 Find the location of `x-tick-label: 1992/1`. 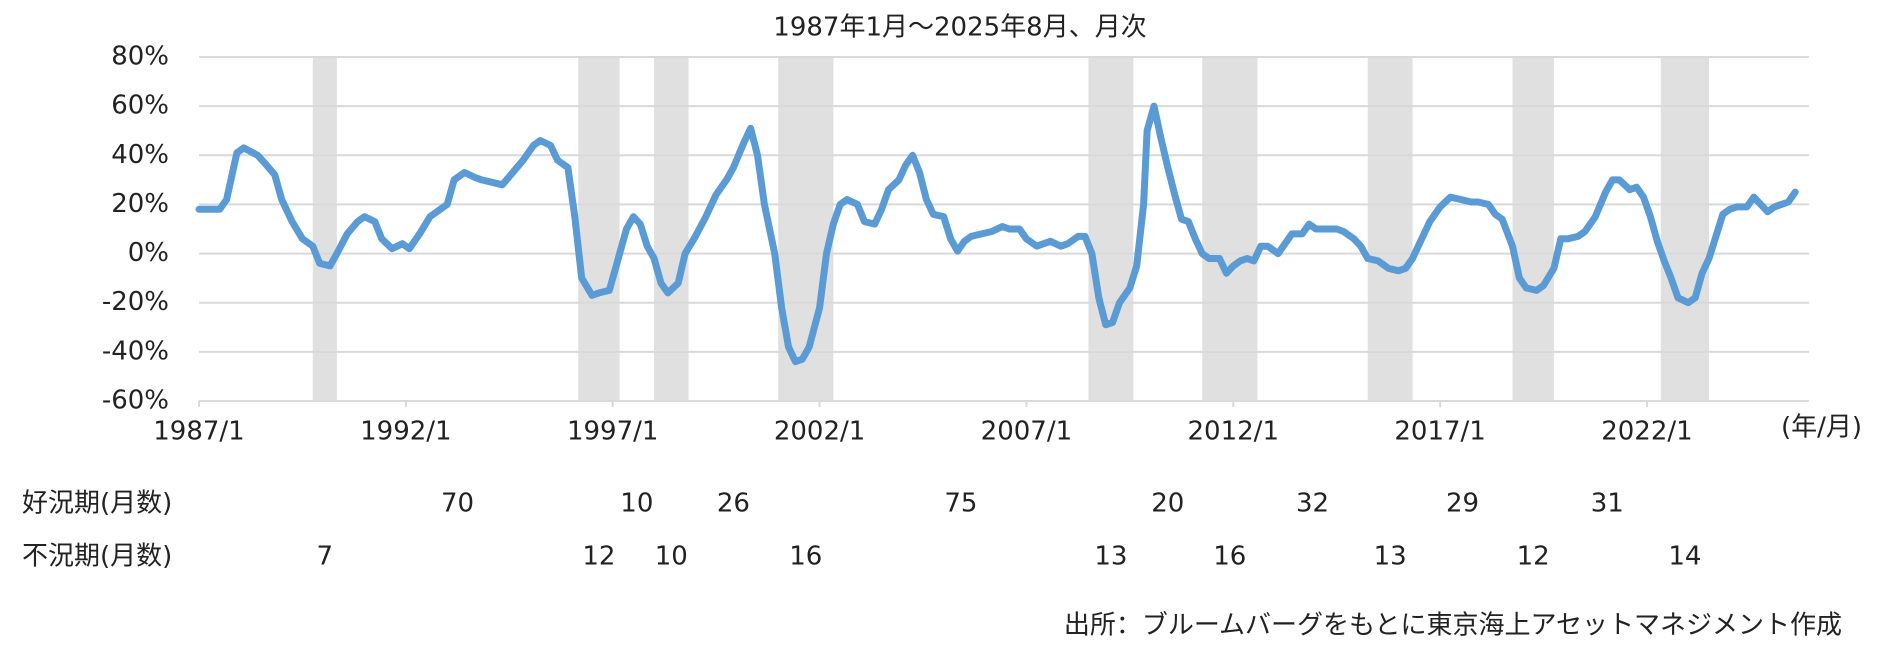

x-tick-label: 1992/1 is located at coordinates (405, 432).